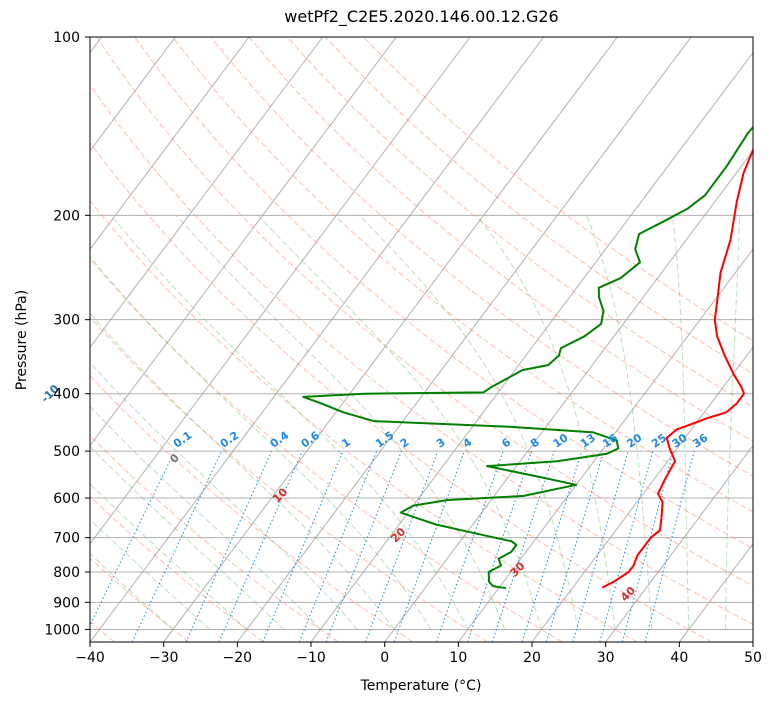 Image resolution: width=775 pixels, height=708 pixels. I want to click on mixing-ratio-label: 0.2, so click(229, 440).